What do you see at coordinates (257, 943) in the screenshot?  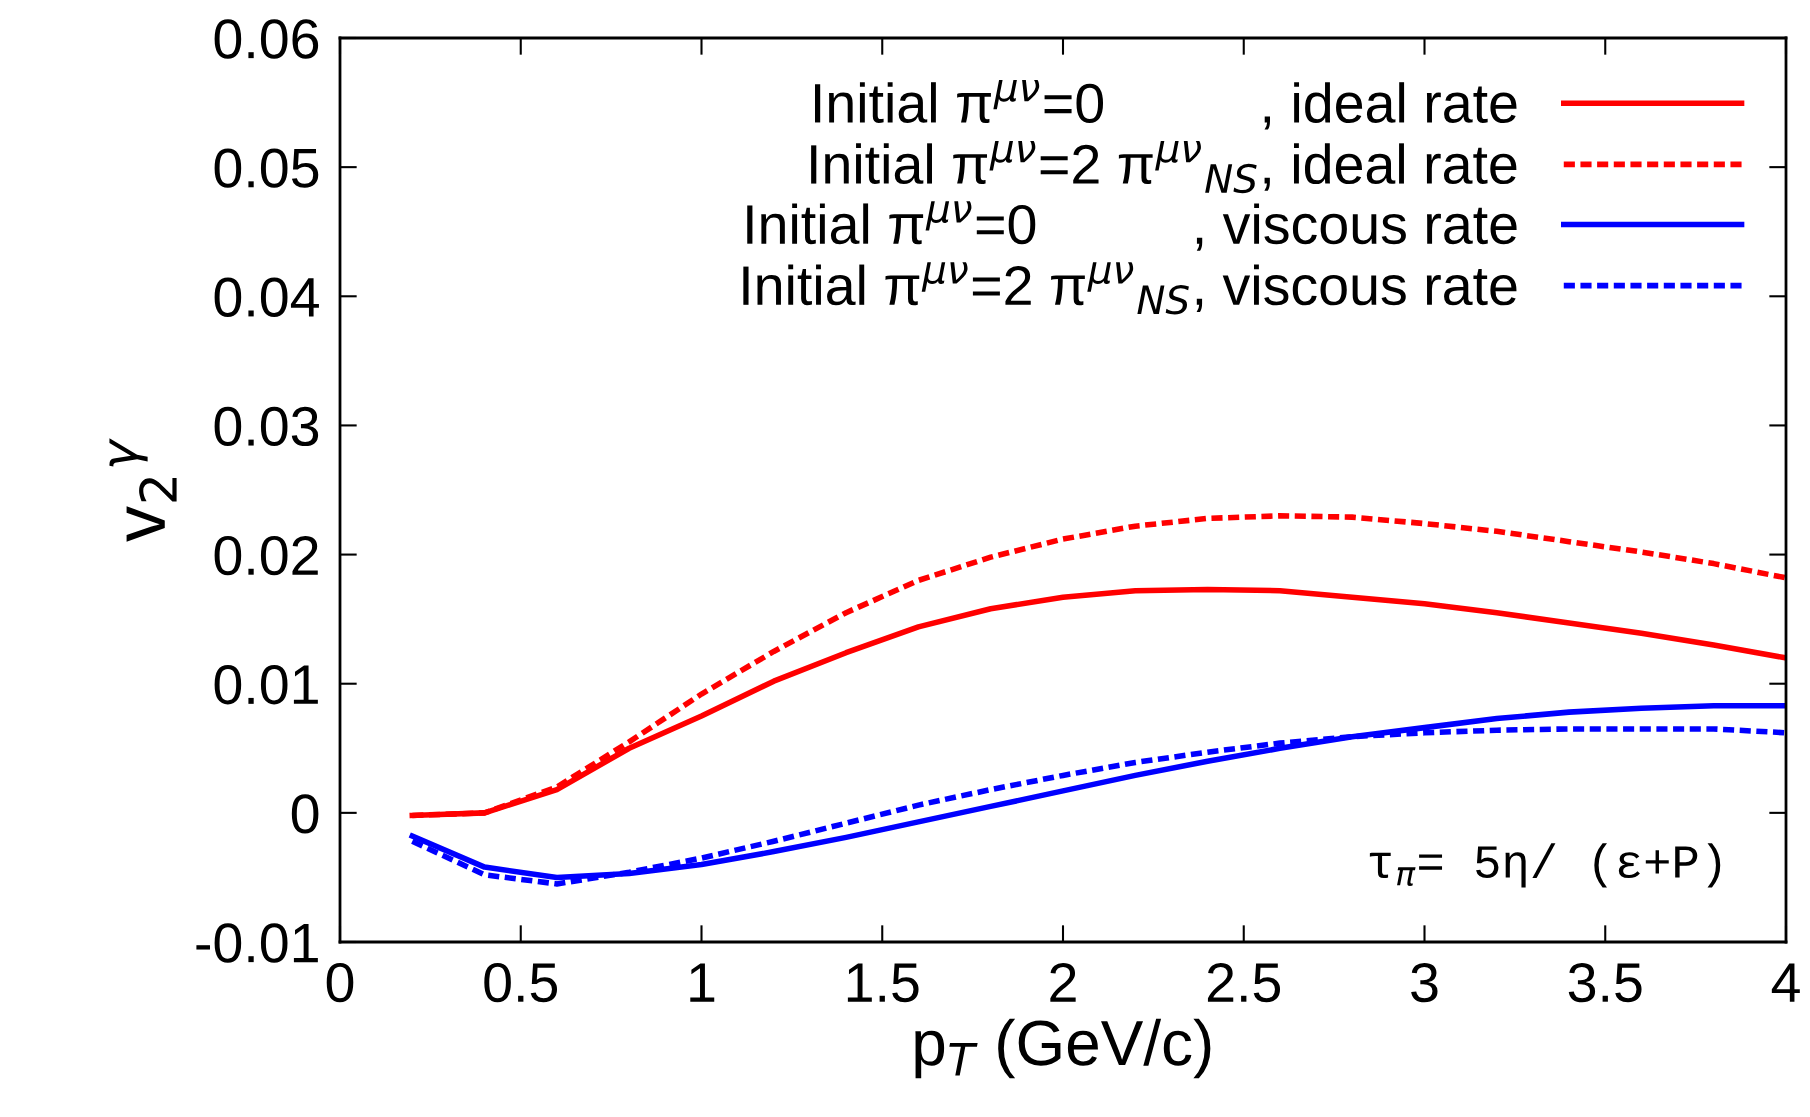 I see `y-tick-label: -0.01` at bounding box center [257, 943].